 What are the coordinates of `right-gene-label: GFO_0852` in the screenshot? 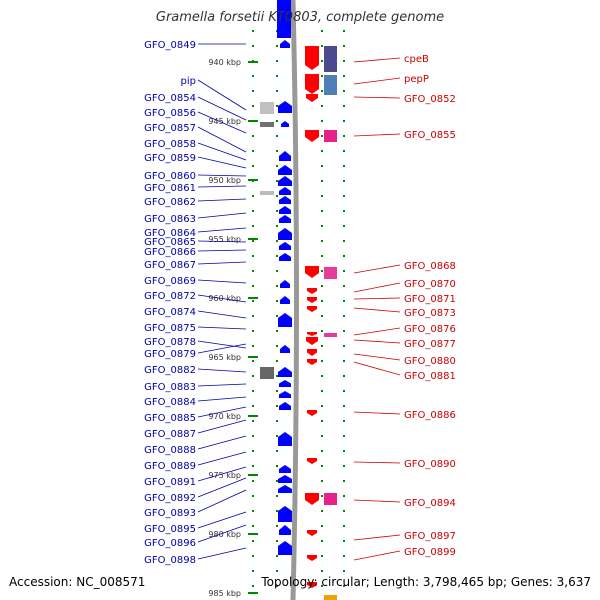 It's located at (430, 99).